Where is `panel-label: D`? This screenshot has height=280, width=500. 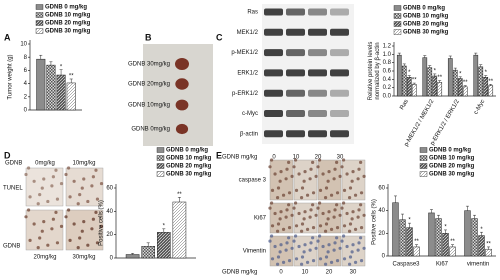
panel-label: D is located at coordinates (7, 155).